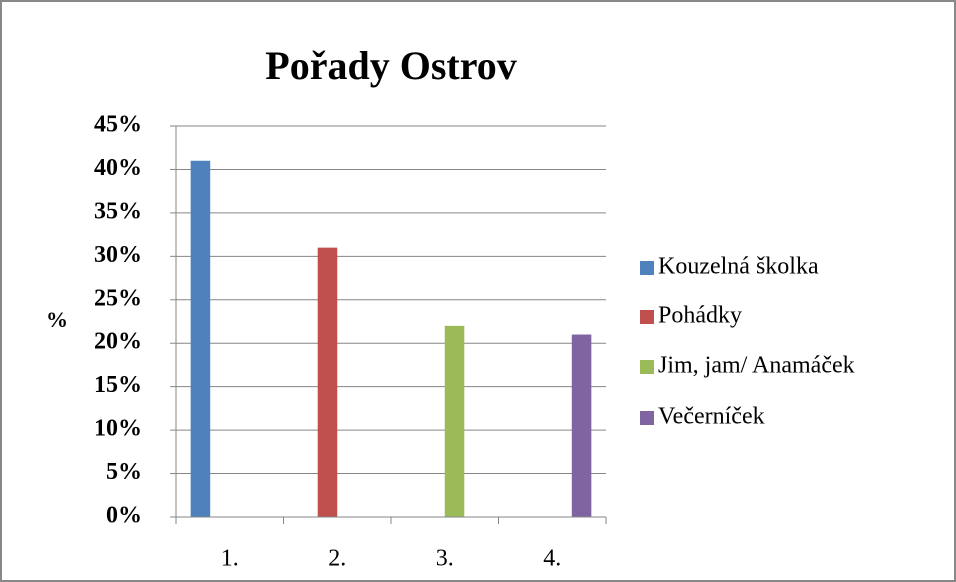 The height and width of the screenshot is (582, 956). I want to click on chart-title: Pořady Ostrov, so click(390, 65).